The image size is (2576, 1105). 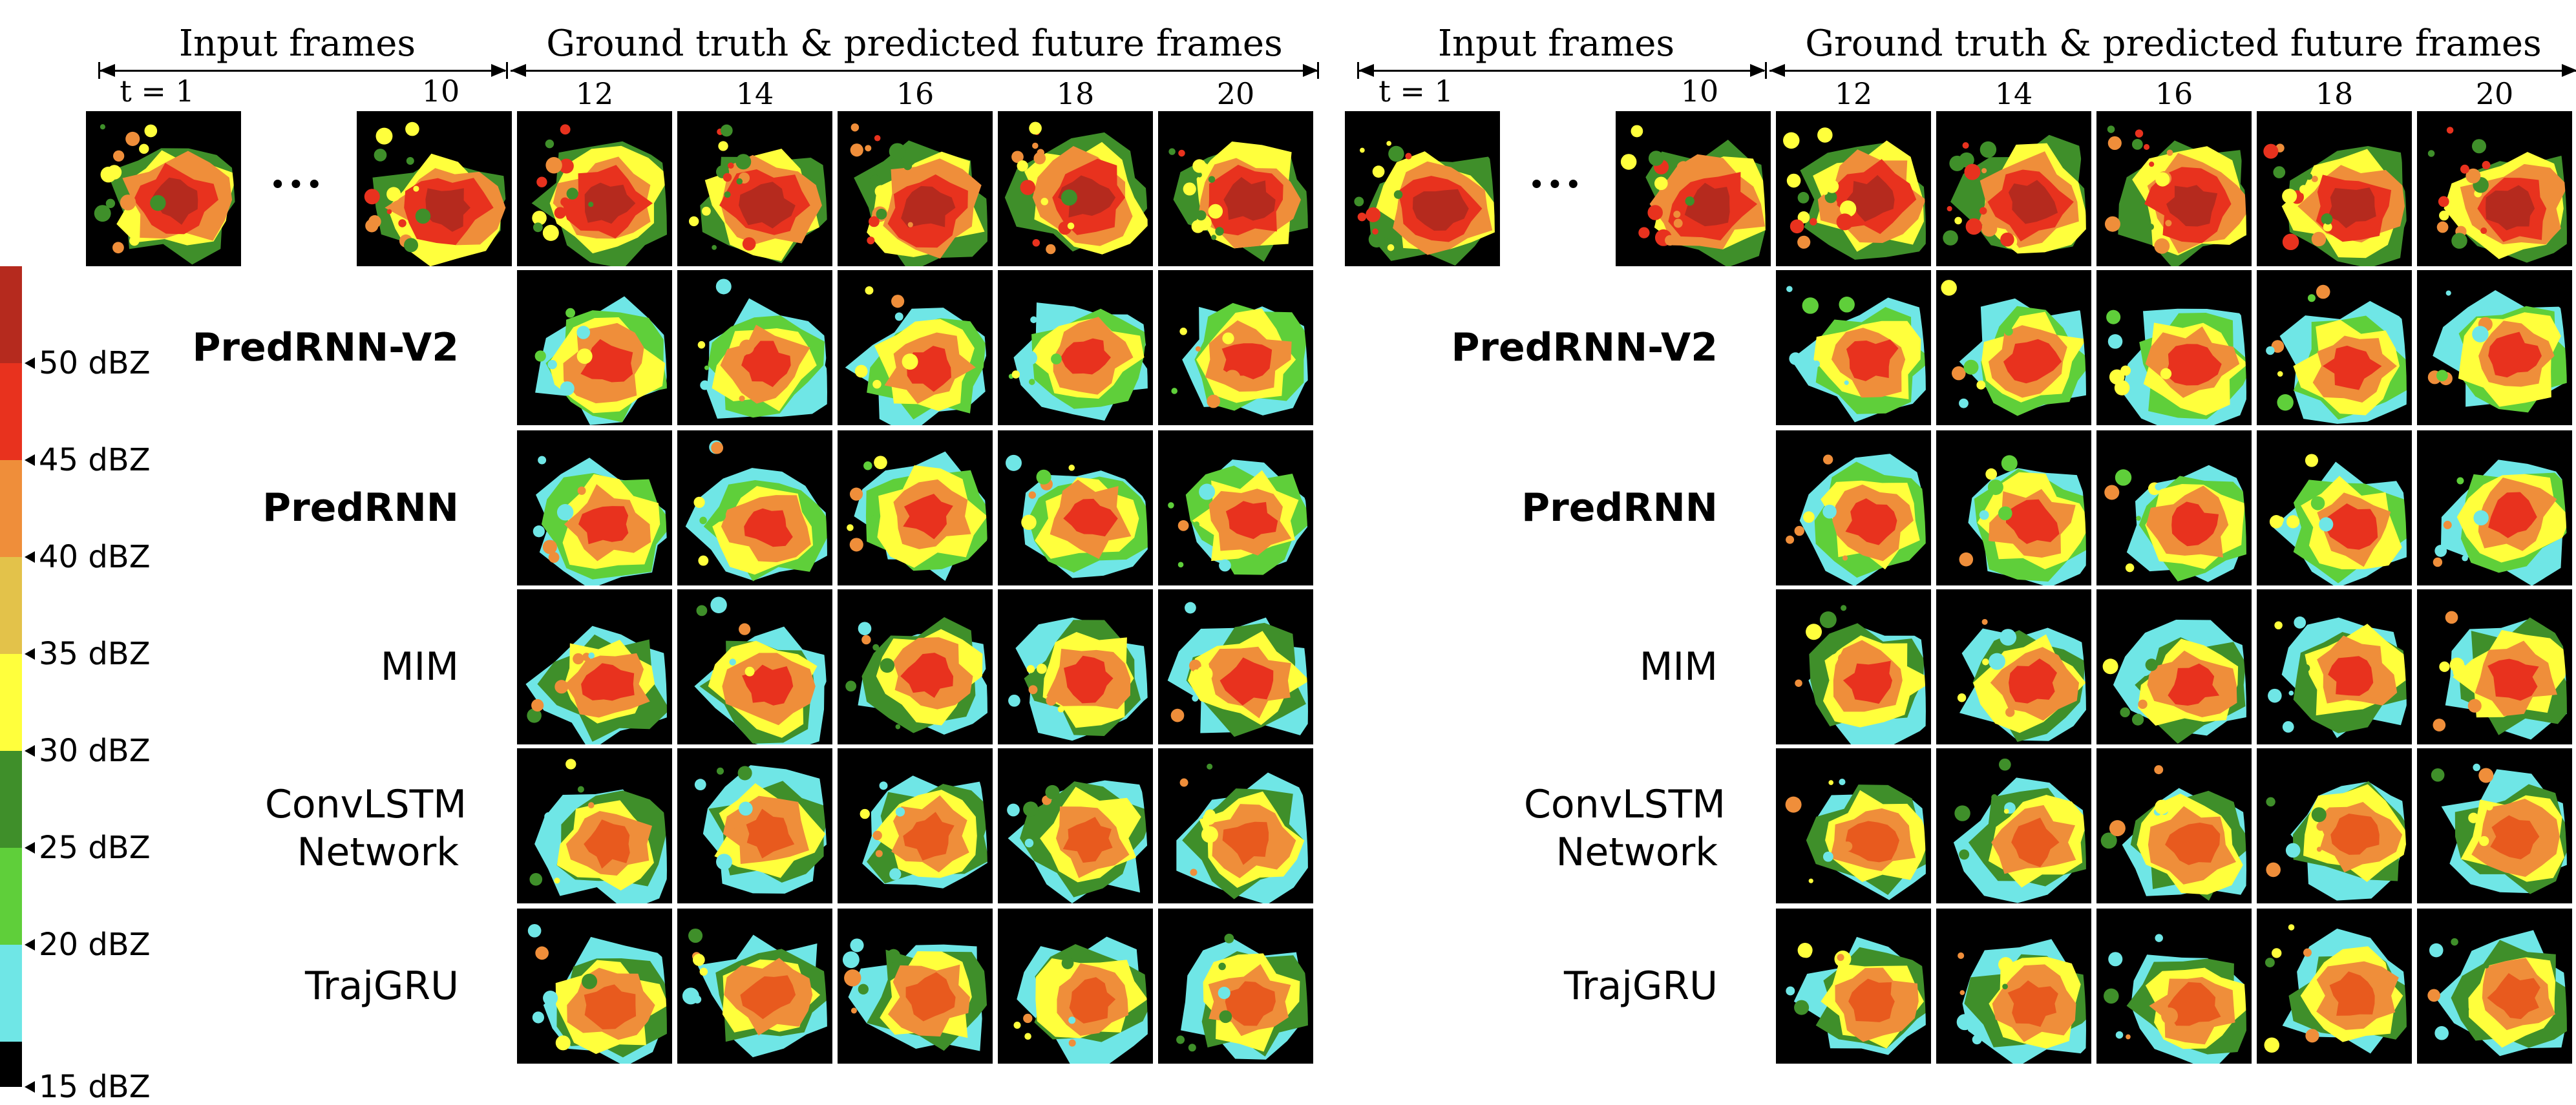 What do you see at coordinates (366, 828) in the screenshot?
I see `model-label: ConvLSTM Network` at bounding box center [366, 828].